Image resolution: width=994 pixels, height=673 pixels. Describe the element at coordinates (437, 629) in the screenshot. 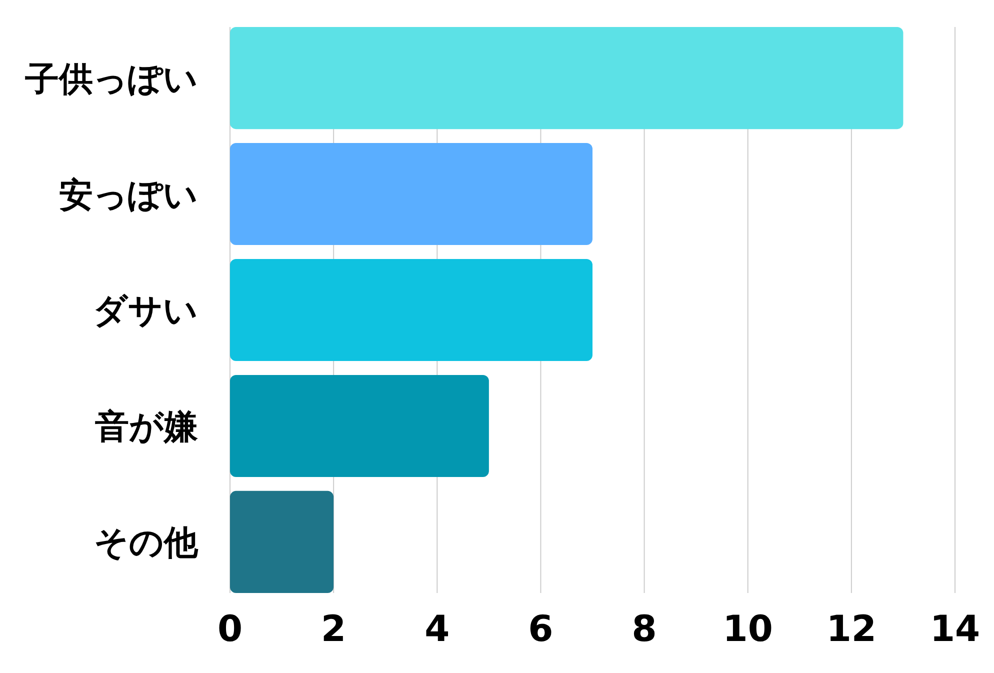

I see `x-tick-label: 4` at that location.